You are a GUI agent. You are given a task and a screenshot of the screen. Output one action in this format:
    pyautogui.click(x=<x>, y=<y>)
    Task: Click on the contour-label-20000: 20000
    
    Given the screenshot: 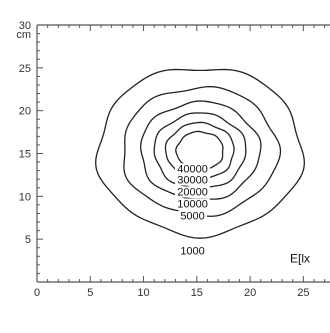 What is the action you would take?
    pyautogui.click(x=192, y=192)
    